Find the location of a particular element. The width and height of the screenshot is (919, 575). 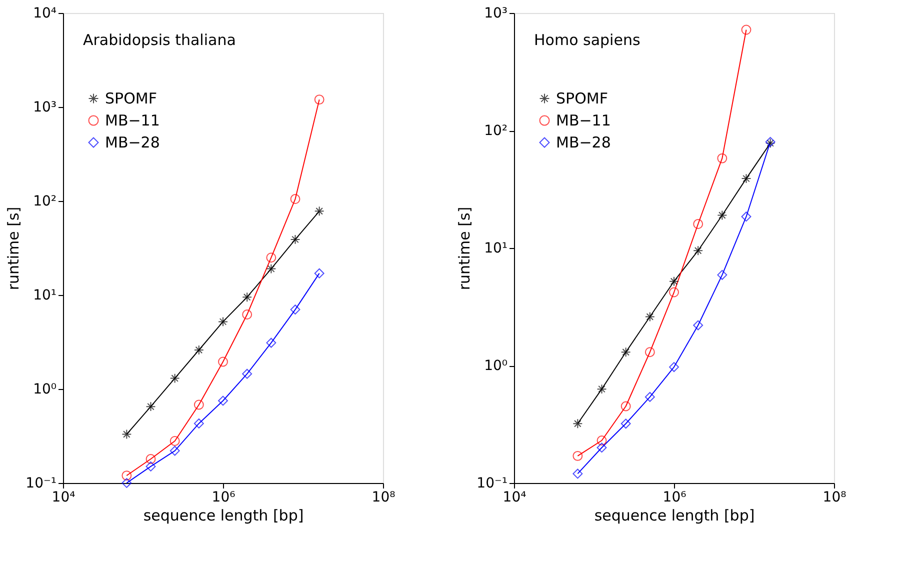

y-tick-label: 10⁴ is located at coordinates (45, 14).